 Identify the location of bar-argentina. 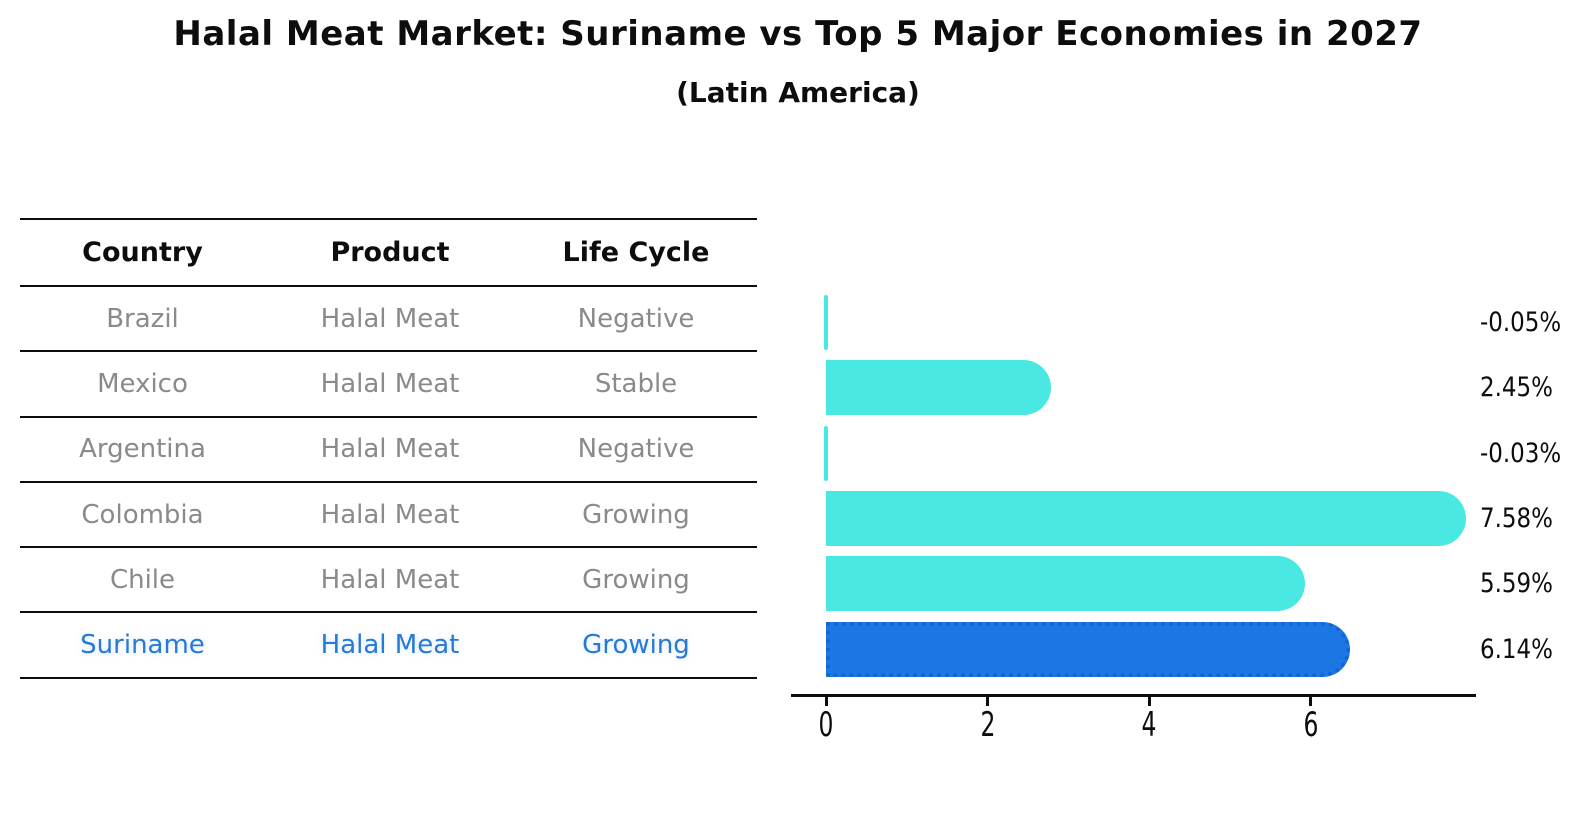
(826, 453).